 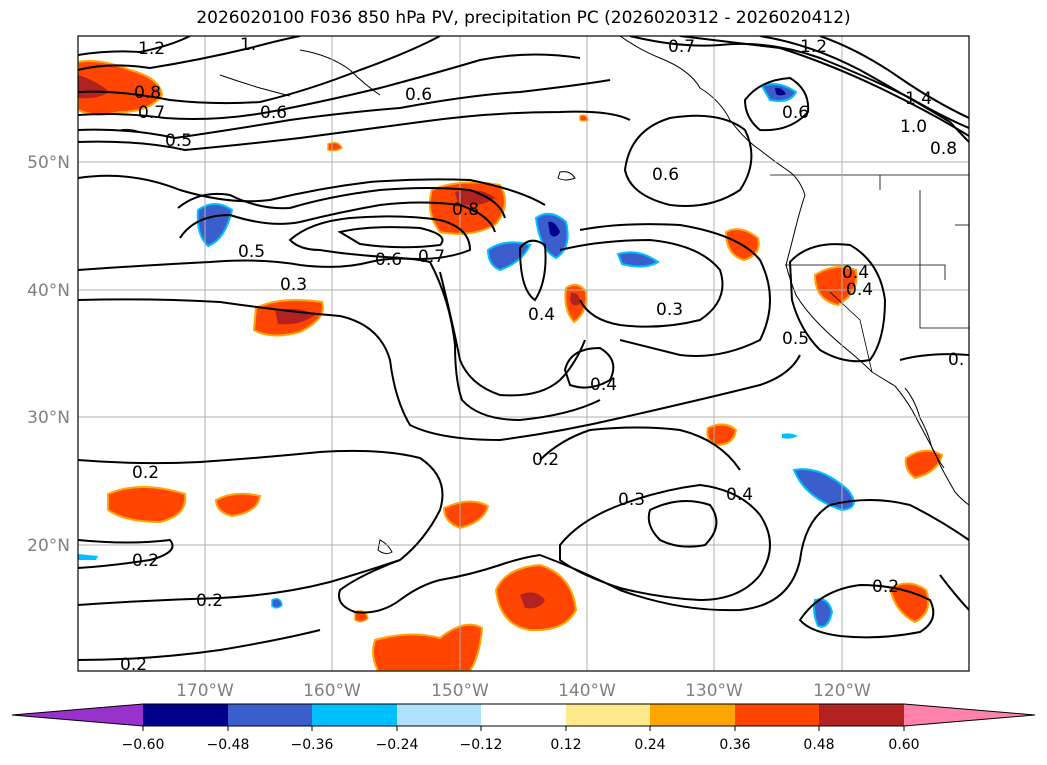 I want to click on borders, so click(x=869, y=273).